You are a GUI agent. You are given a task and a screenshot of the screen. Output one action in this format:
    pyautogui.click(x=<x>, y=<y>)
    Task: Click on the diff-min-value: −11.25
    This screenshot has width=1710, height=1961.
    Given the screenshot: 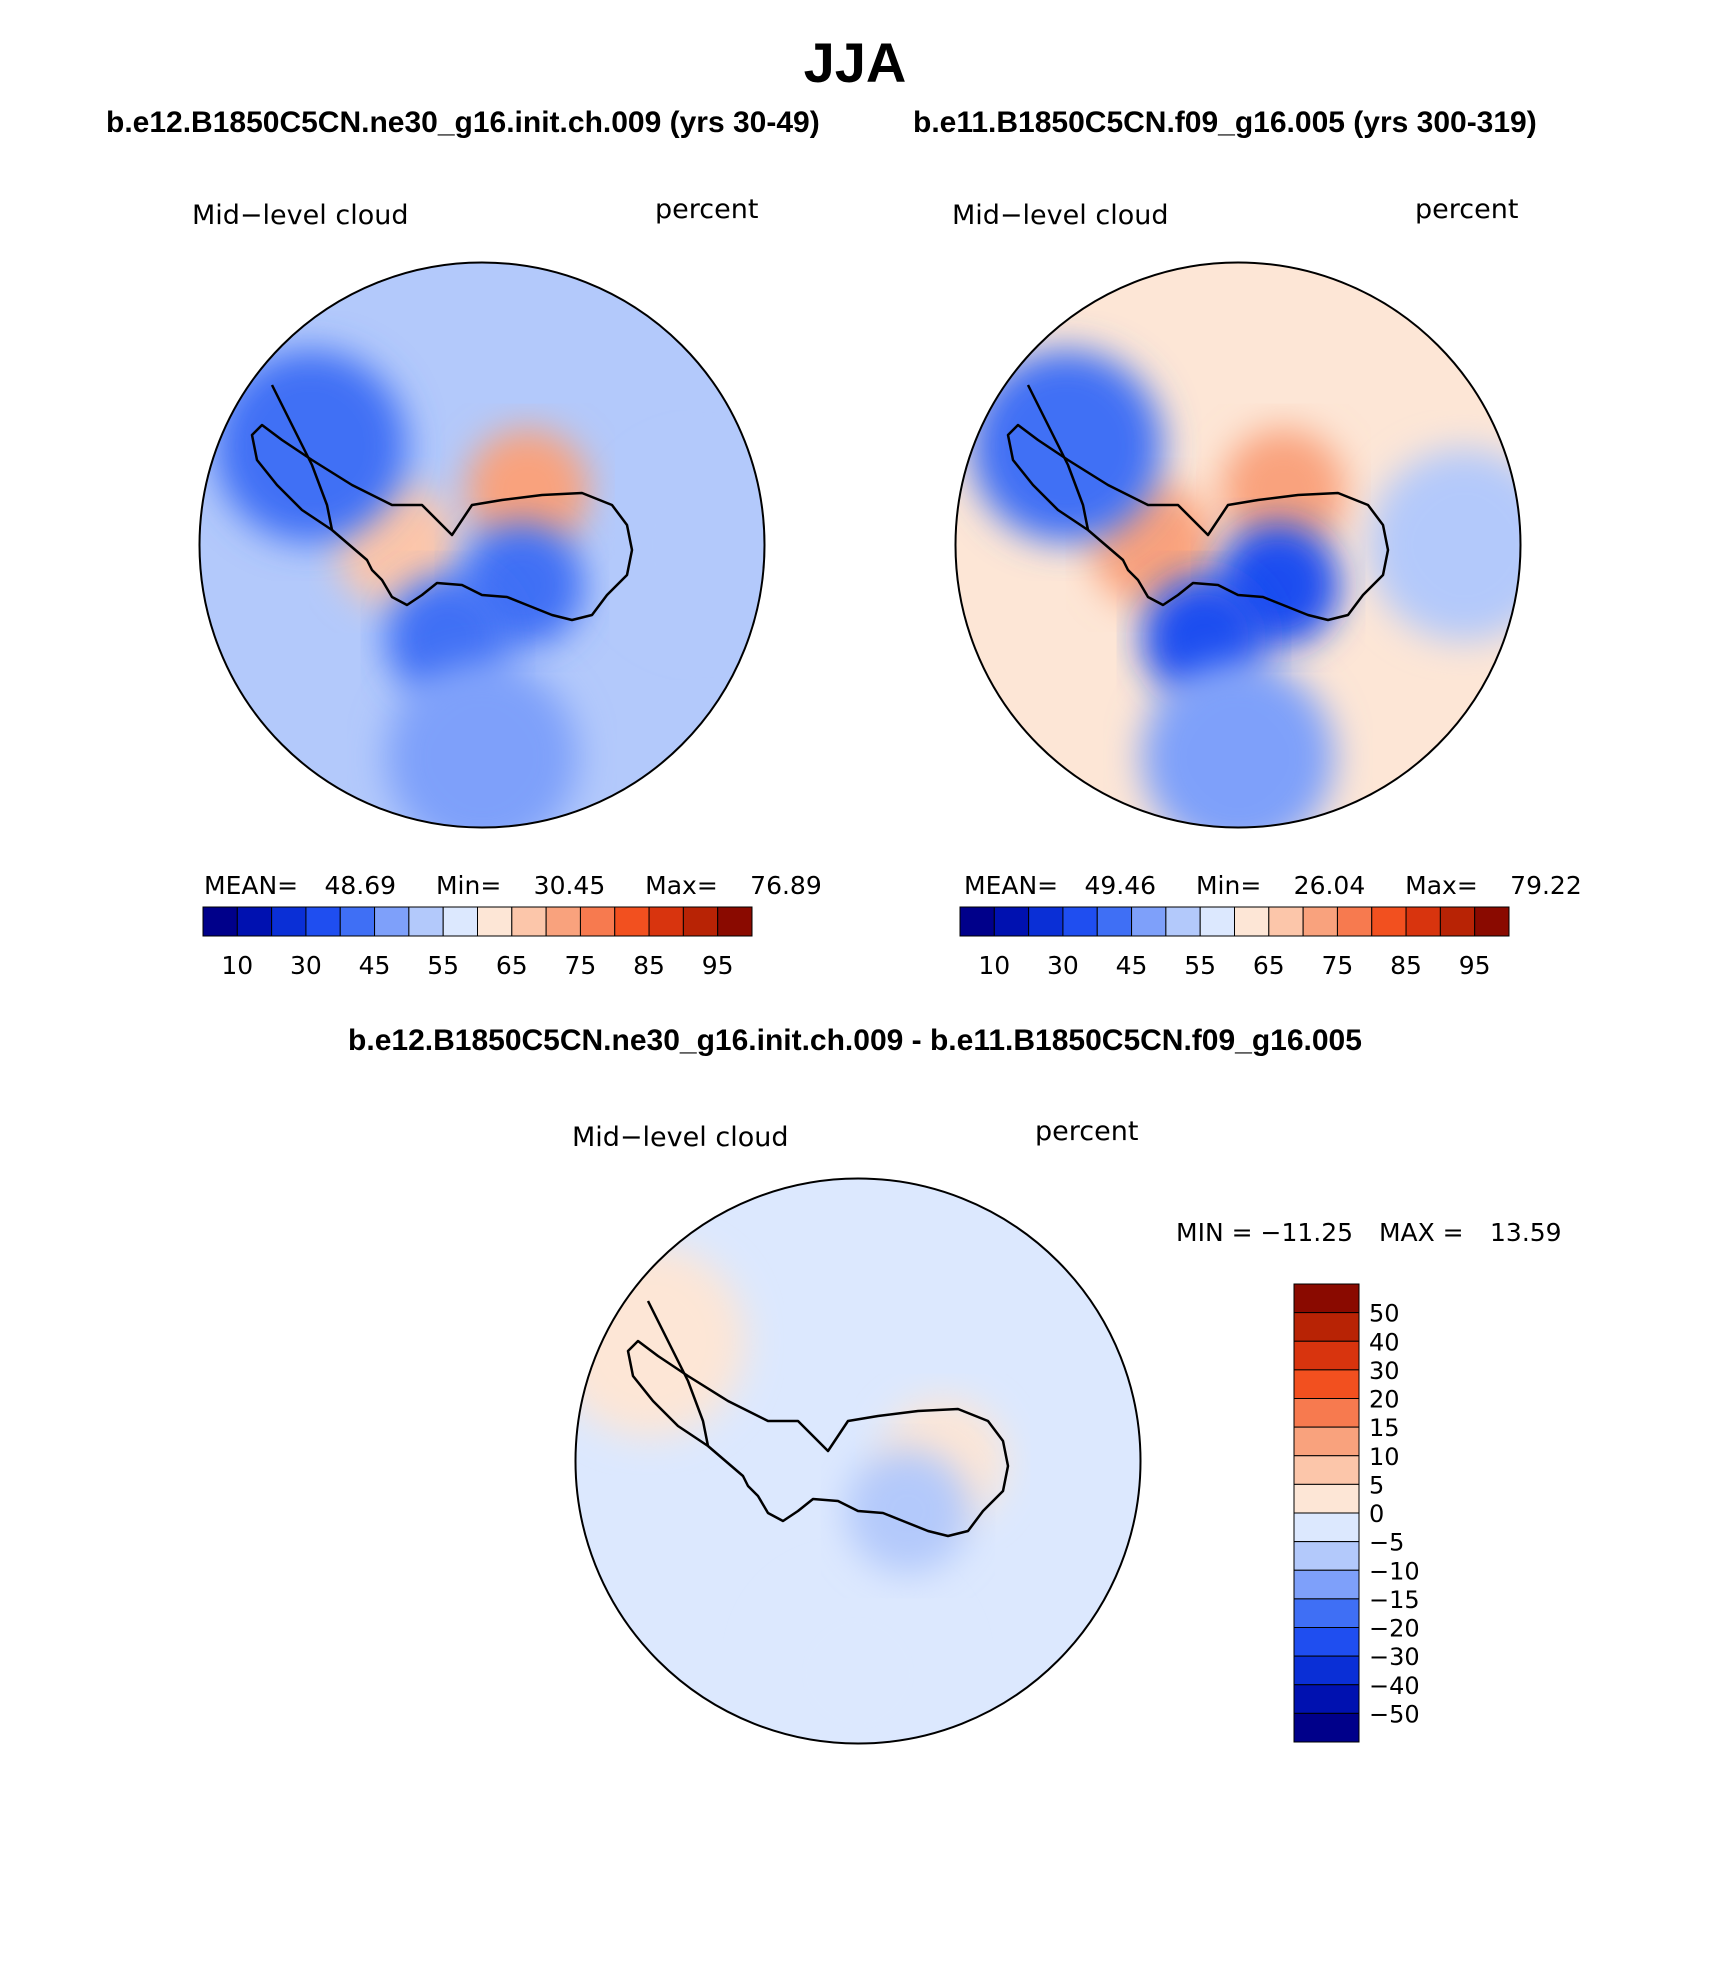 What is the action you would take?
    pyautogui.click(x=1307, y=1232)
    